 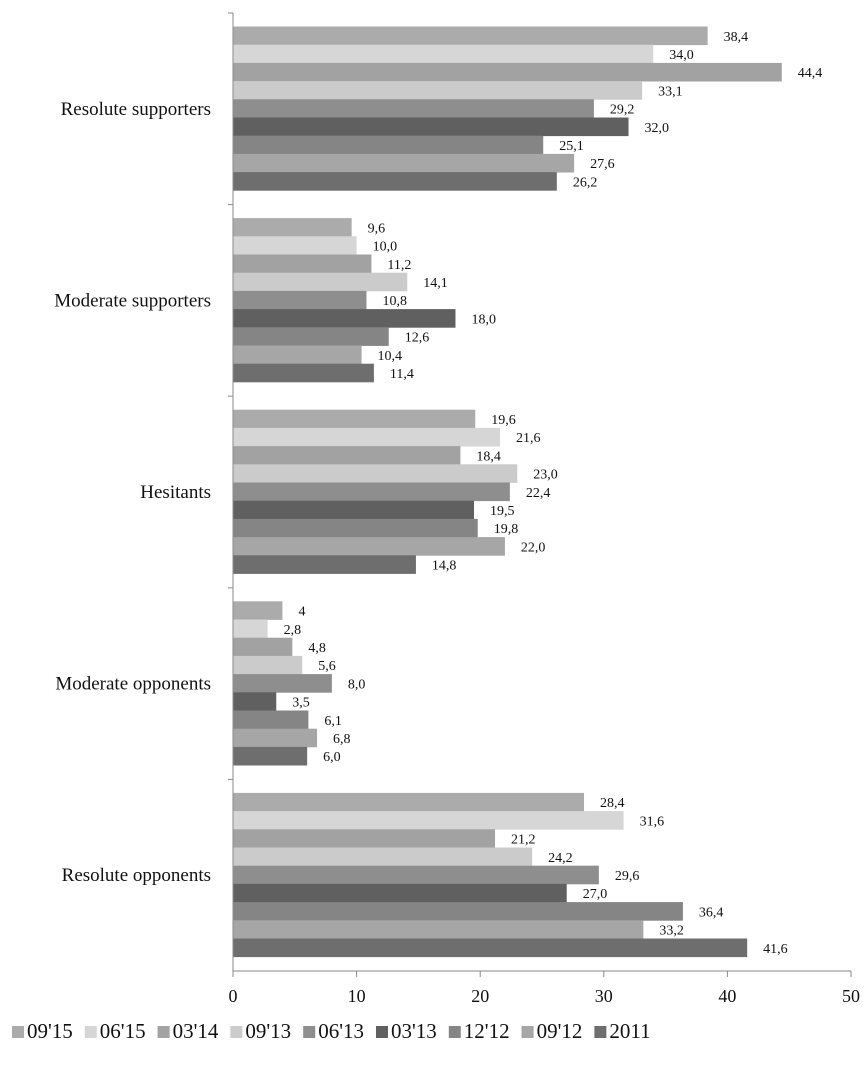 What do you see at coordinates (612, 803) in the screenshot?
I see `data-label-resolute-opponents-09-15: 28,4` at bounding box center [612, 803].